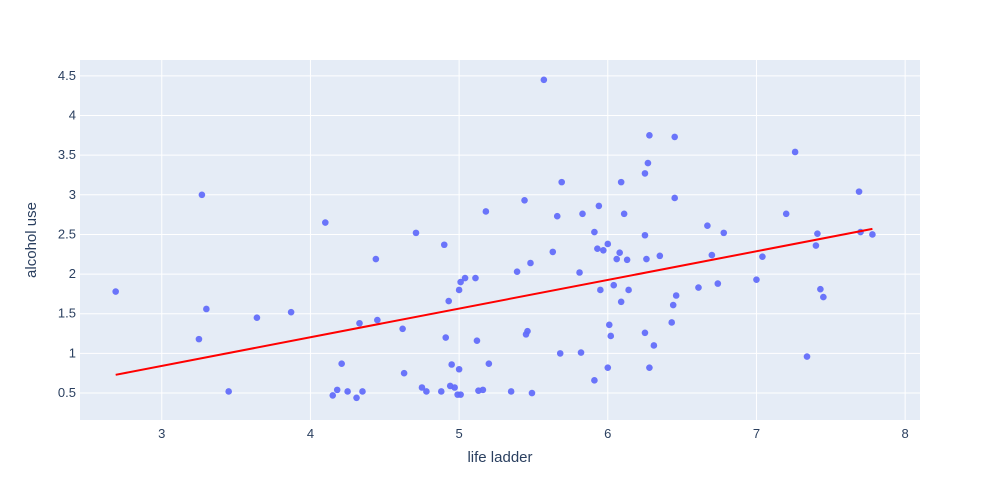 The image size is (1000, 500). Describe the element at coordinates (67, 75) in the screenshot. I see `y-tick-label: 4.5` at that location.